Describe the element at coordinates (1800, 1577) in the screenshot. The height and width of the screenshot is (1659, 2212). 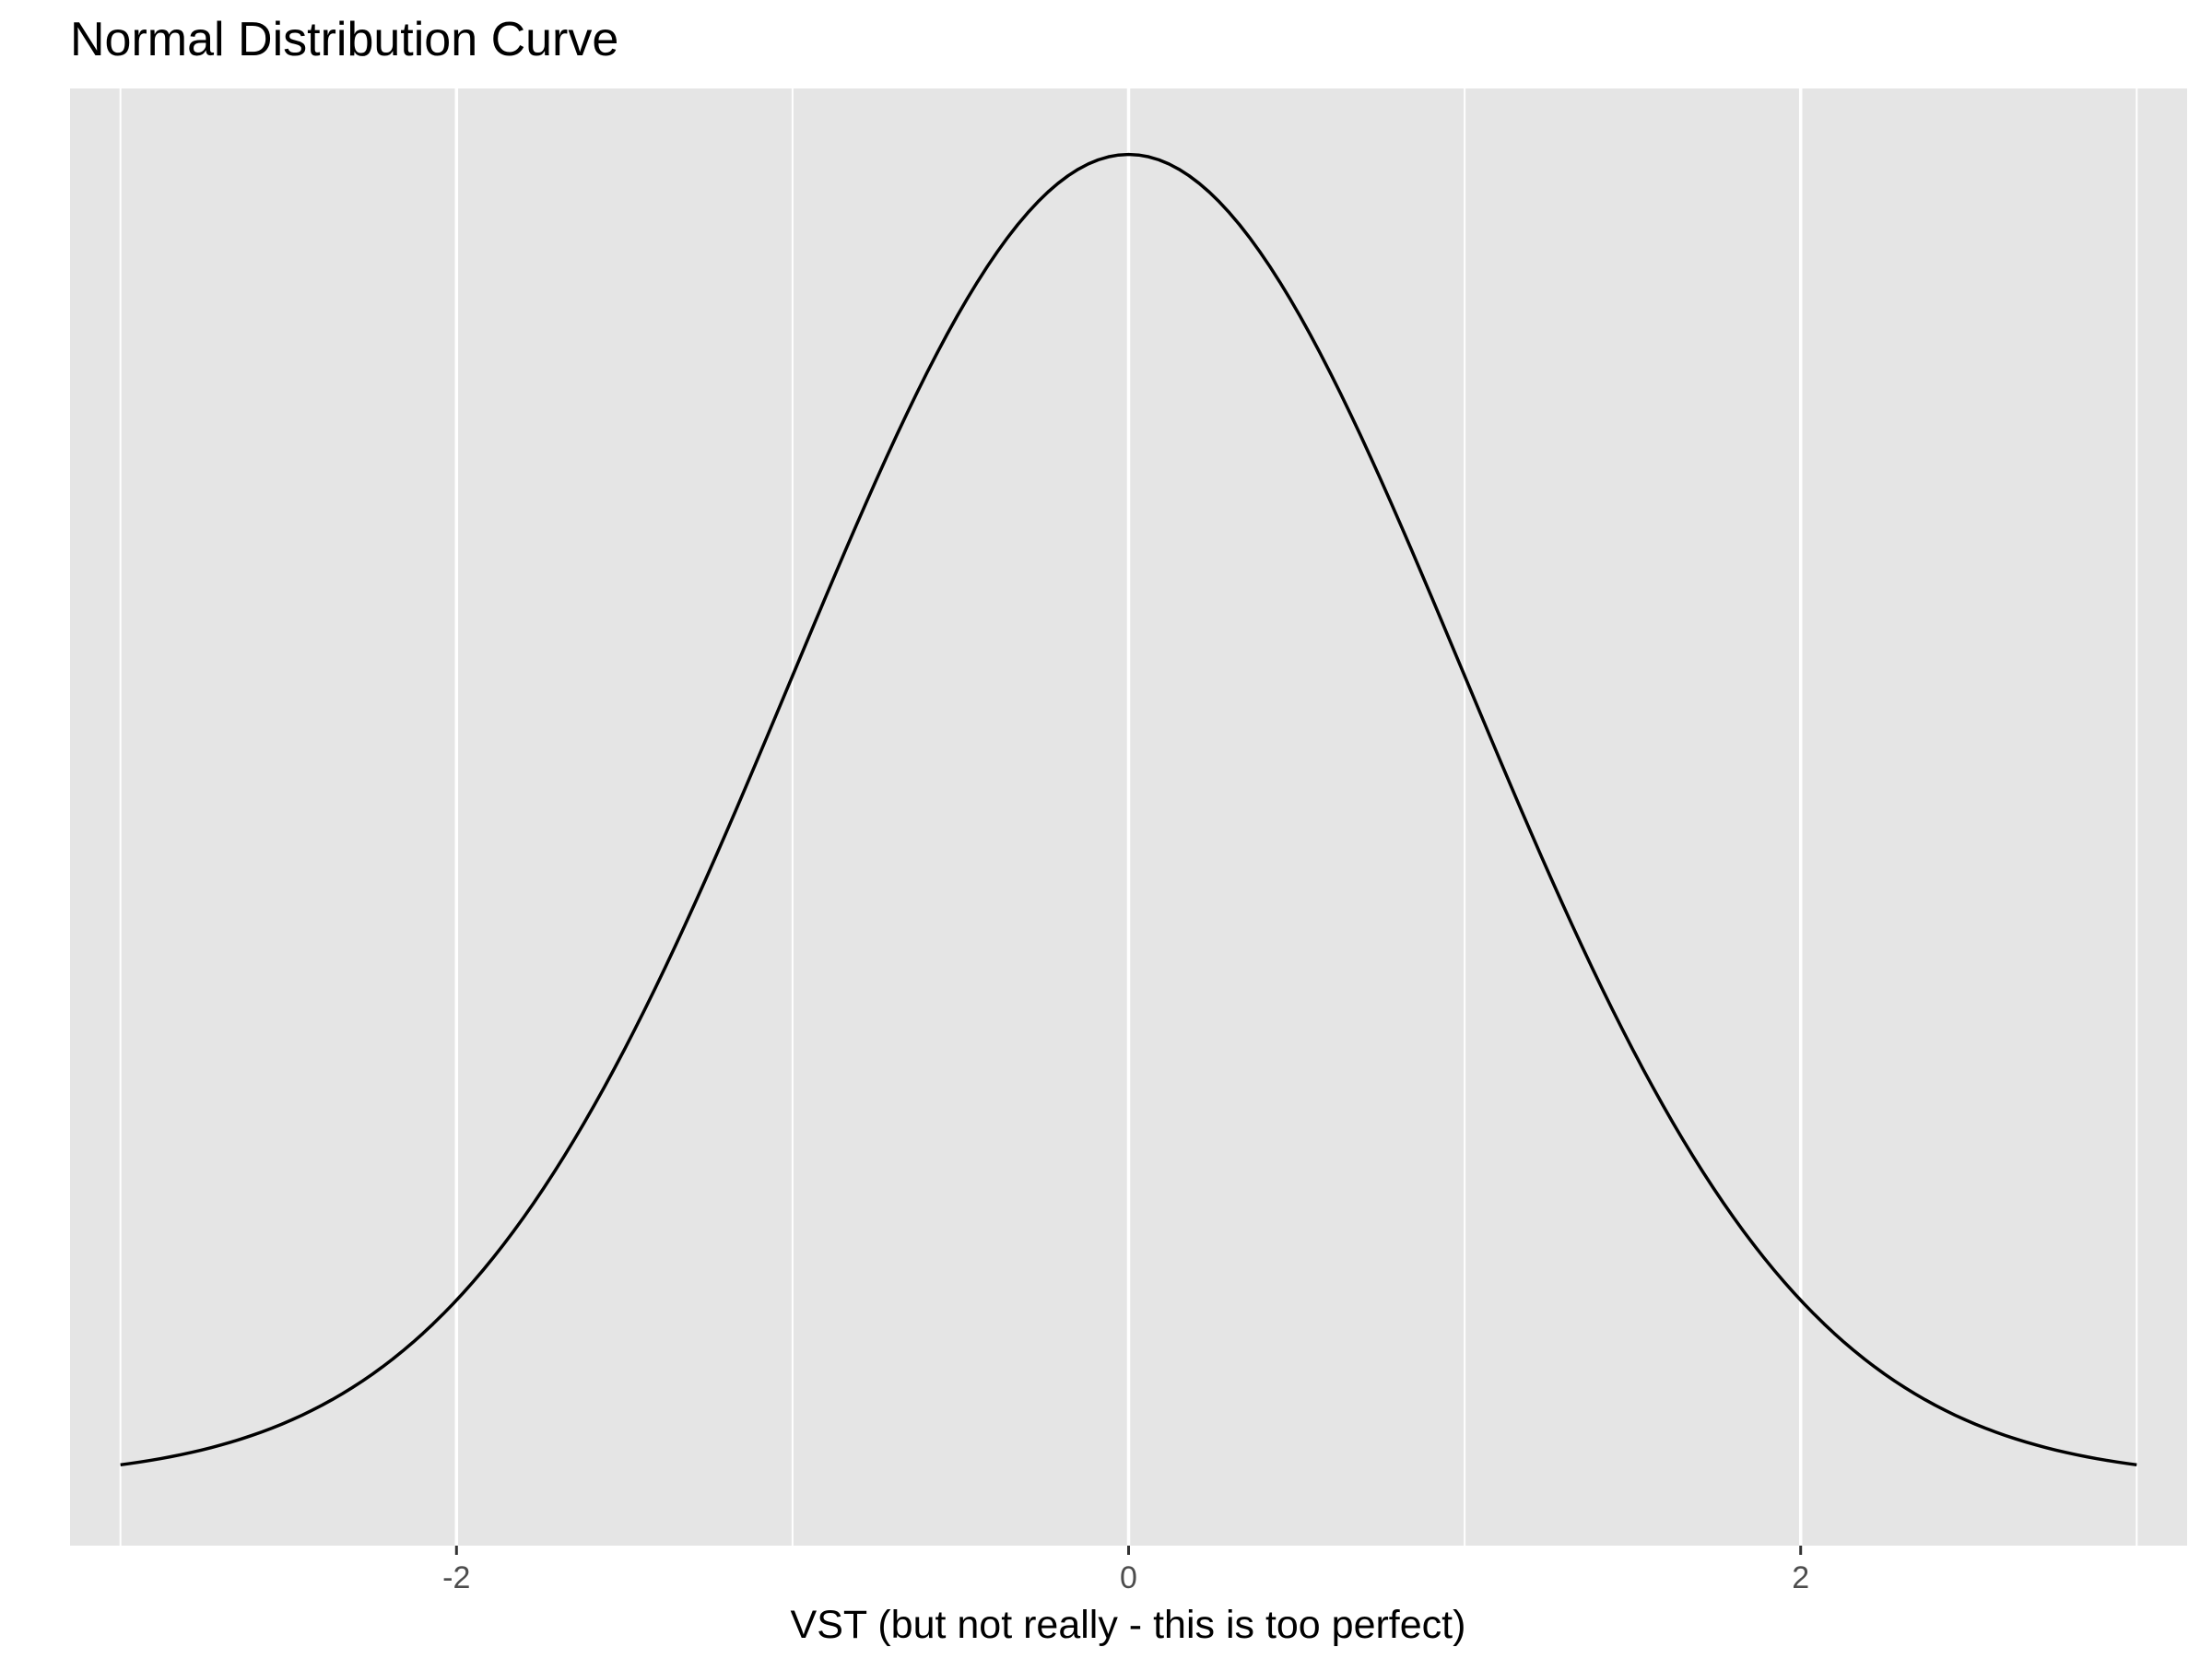
I see `x-tick-label: 2` at that location.